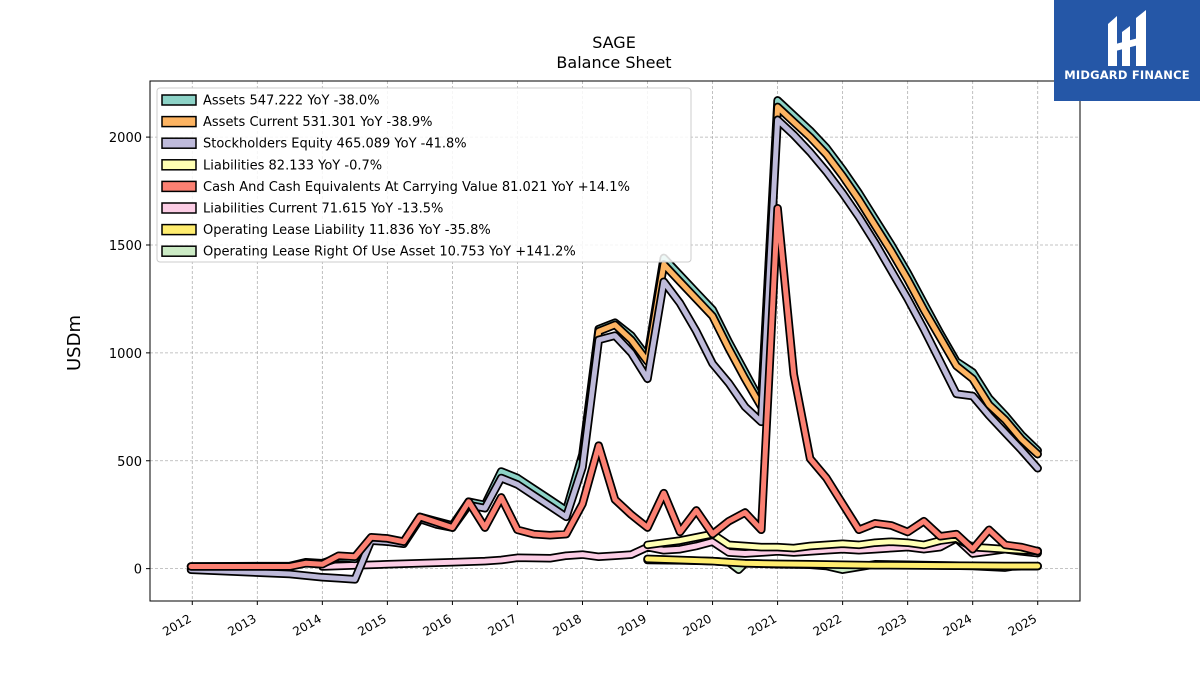 The image size is (1200, 675). I want to click on x-tick-label: 2020, so click(697, 624).